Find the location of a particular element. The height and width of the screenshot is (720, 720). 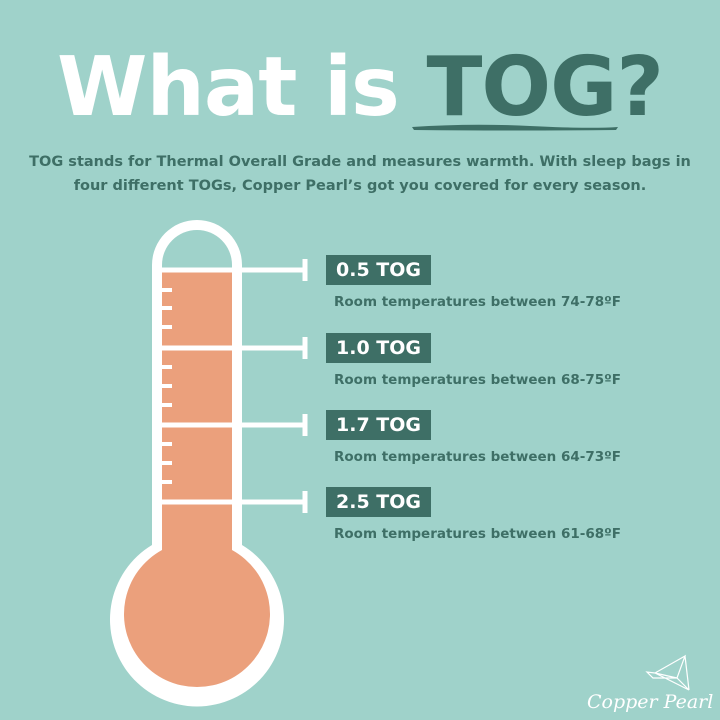

thermometer-fill is located at coordinates (197, 480).